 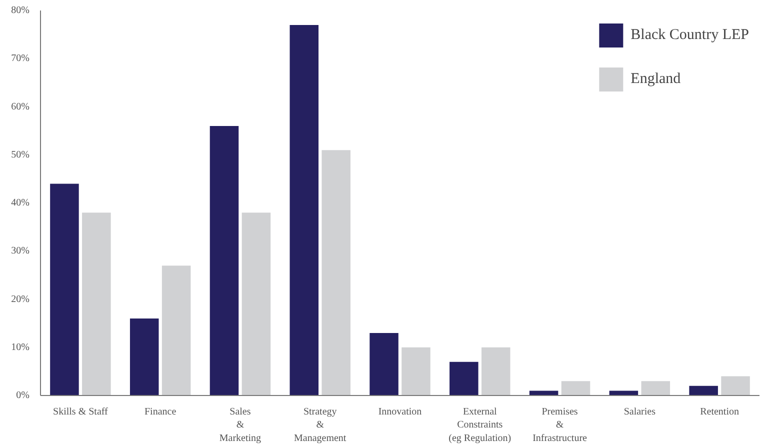 I want to click on x-tick-label: Skills & Staff, so click(x=81, y=412).